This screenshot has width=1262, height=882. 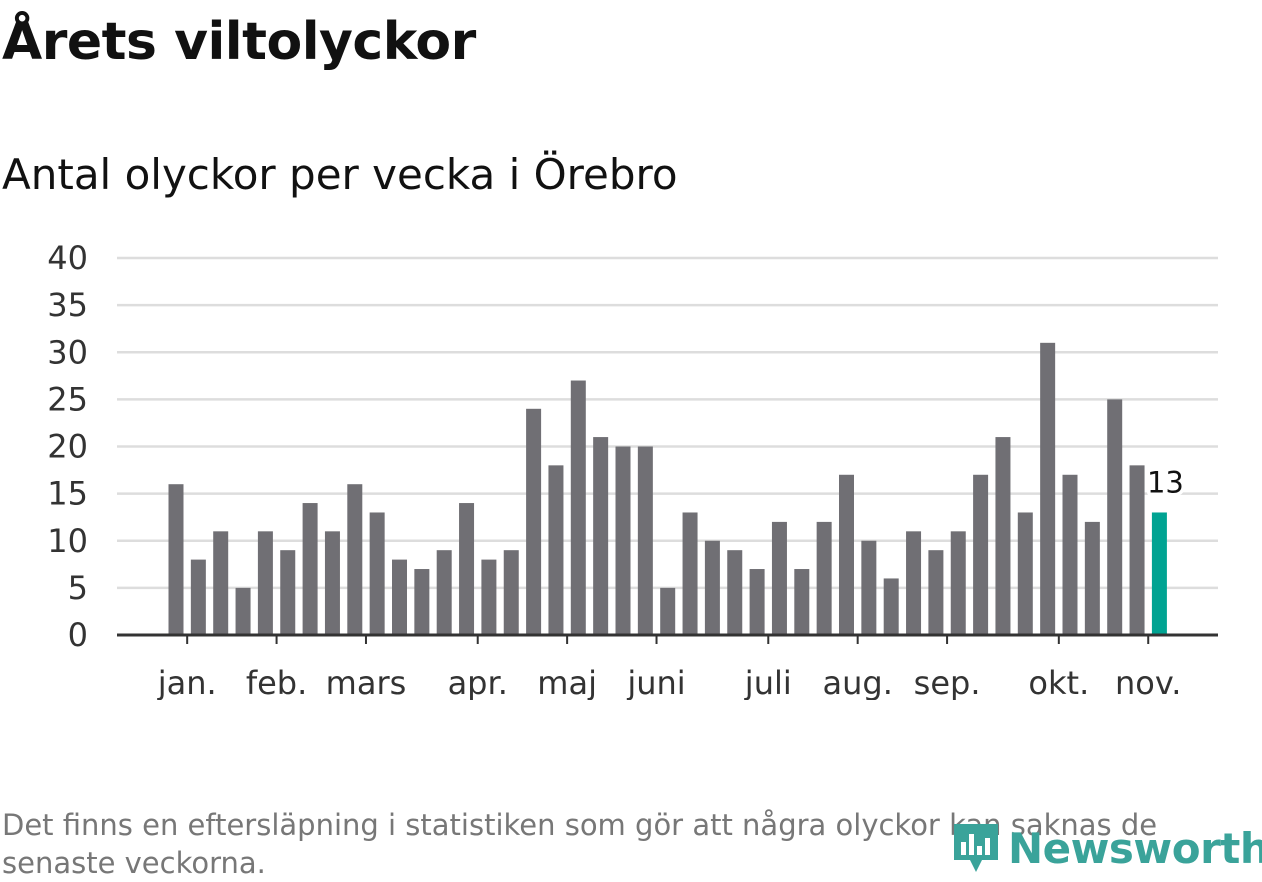 I want to click on x-tick-label: maj, so click(x=567, y=682).